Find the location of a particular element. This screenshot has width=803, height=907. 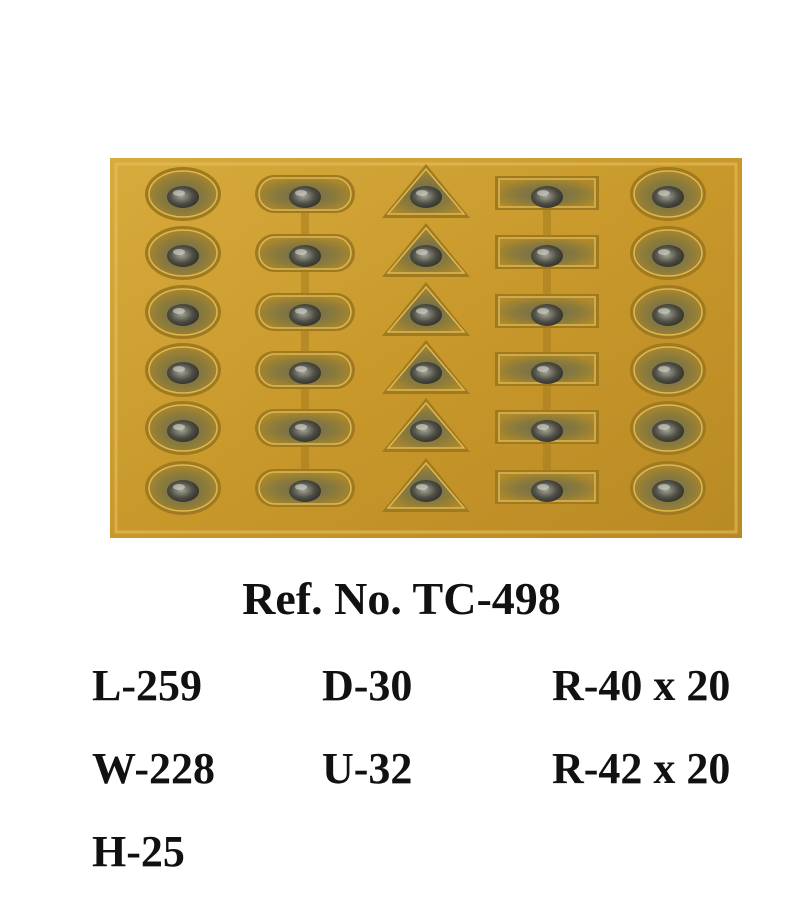

spec-r1: R-40 x 20 is located at coordinates (641, 685).